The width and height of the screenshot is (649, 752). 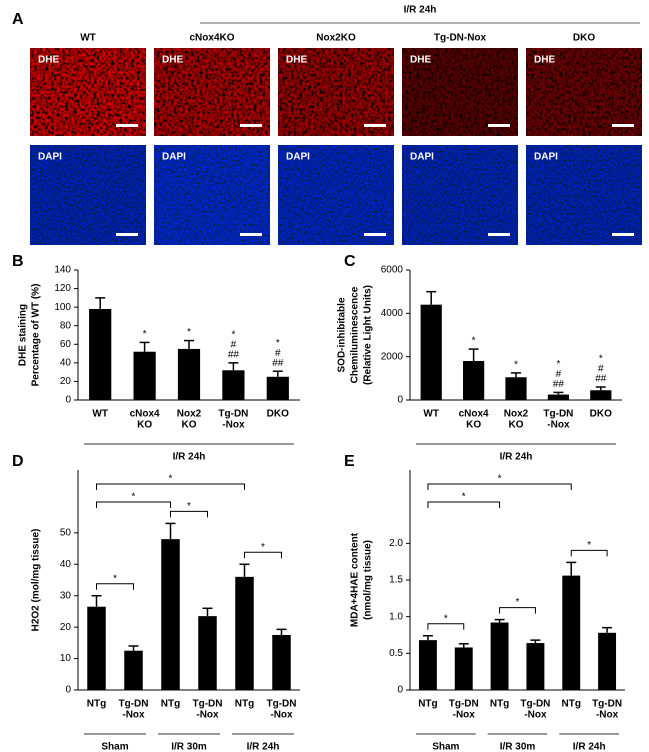 What do you see at coordinates (336, 38) in the screenshot?
I see `column-label: Nox2KO` at bounding box center [336, 38].